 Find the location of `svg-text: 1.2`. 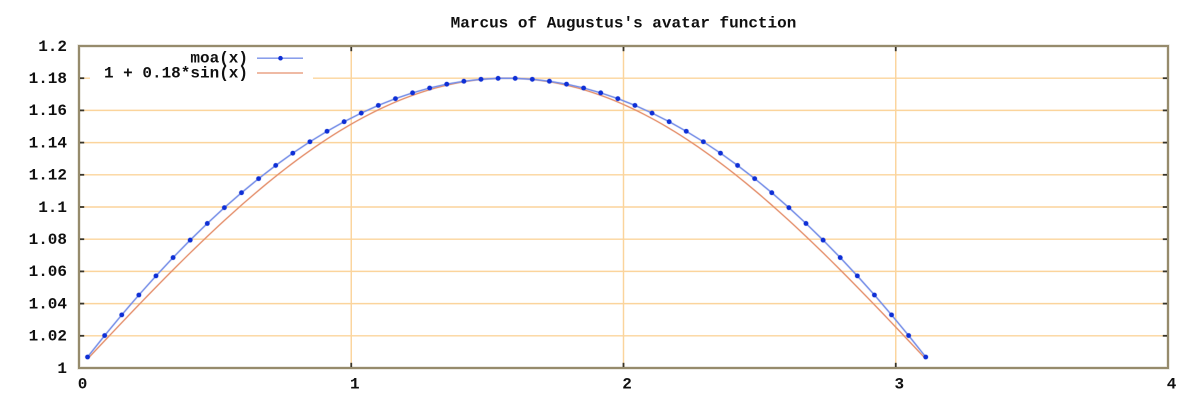

svg-text: 1.2 is located at coordinates (52, 47).